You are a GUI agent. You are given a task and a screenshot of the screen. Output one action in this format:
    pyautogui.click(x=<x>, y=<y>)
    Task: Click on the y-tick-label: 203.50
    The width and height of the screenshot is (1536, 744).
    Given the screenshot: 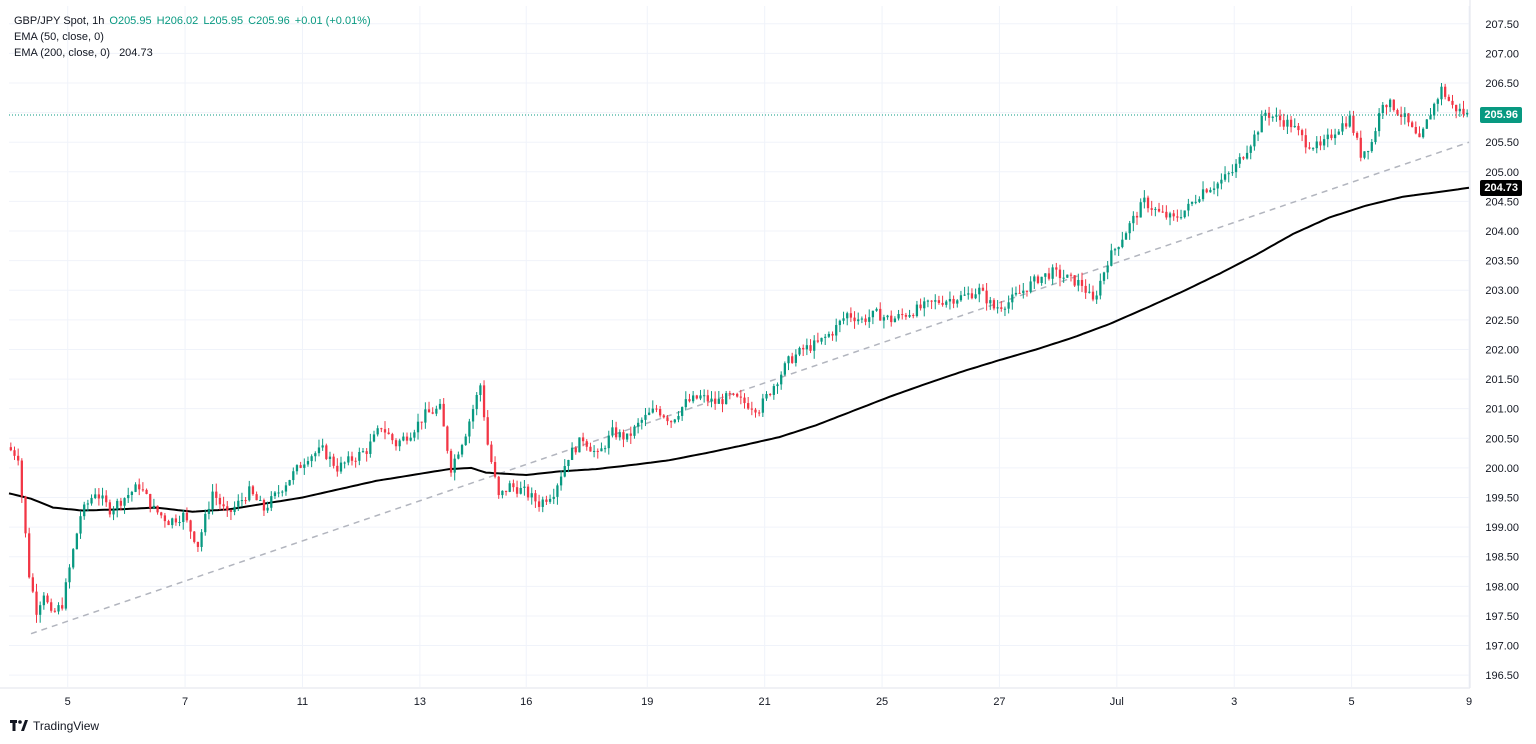 What is the action you would take?
    pyautogui.click(x=1502, y=262)
    